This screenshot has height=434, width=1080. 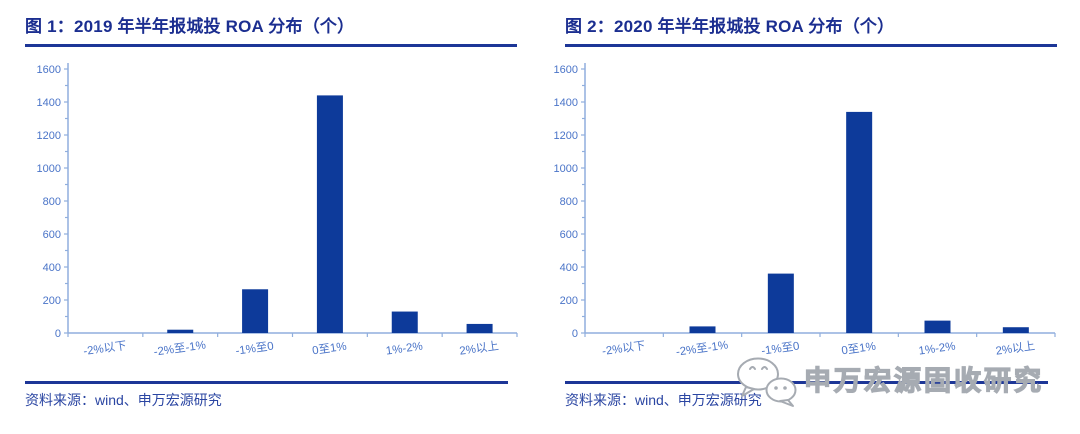 What do you see at coordinates (811, 29) in the screenshot?
I see `figure-title-2020: 图 2：2020 年半年报城投 ROA 分布（个）` at bounding box center [811, 29].